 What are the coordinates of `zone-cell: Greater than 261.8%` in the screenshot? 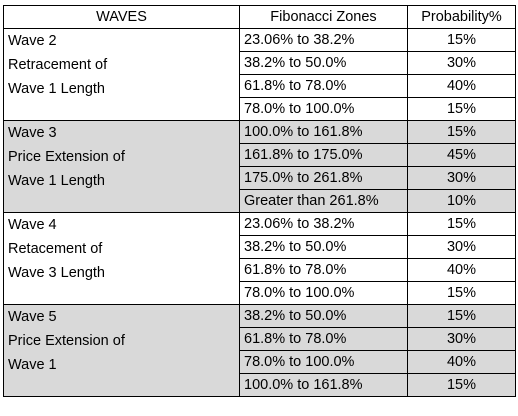 It's located at (323, 201).